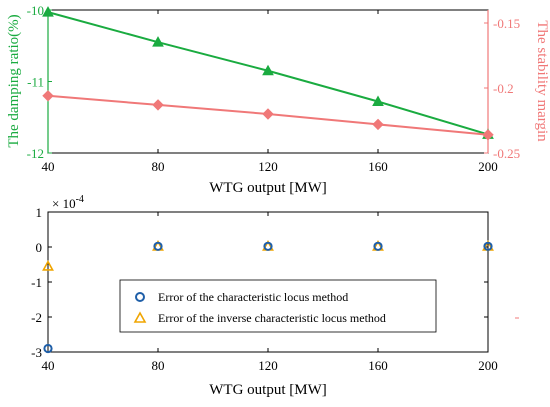  Describe the element at coordinates (64, 203) in the screenshot. I see `exponent-base: × 10` at that location.